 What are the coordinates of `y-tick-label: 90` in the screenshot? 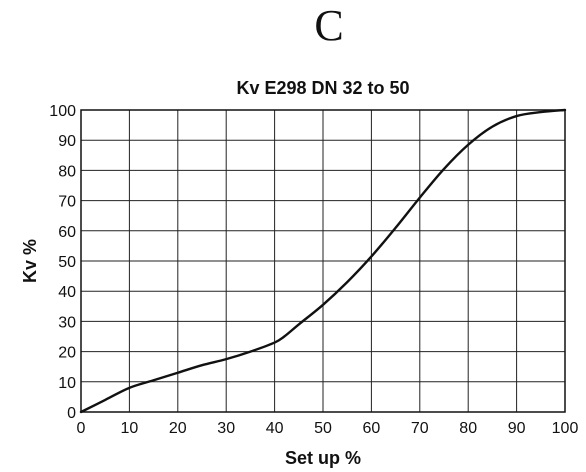 It's located at (67, 141).